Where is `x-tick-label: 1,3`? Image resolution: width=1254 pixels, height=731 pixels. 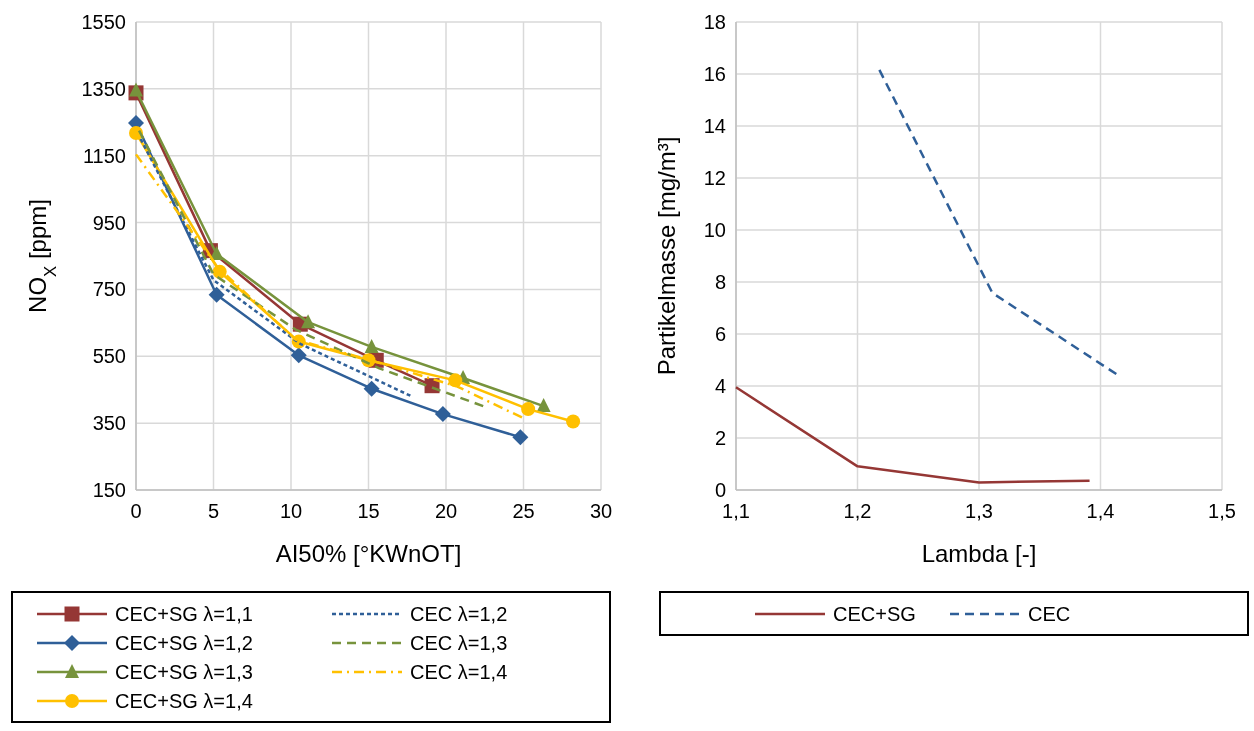 x-tick-label: 1,3 is located at coordinates (979, 511).